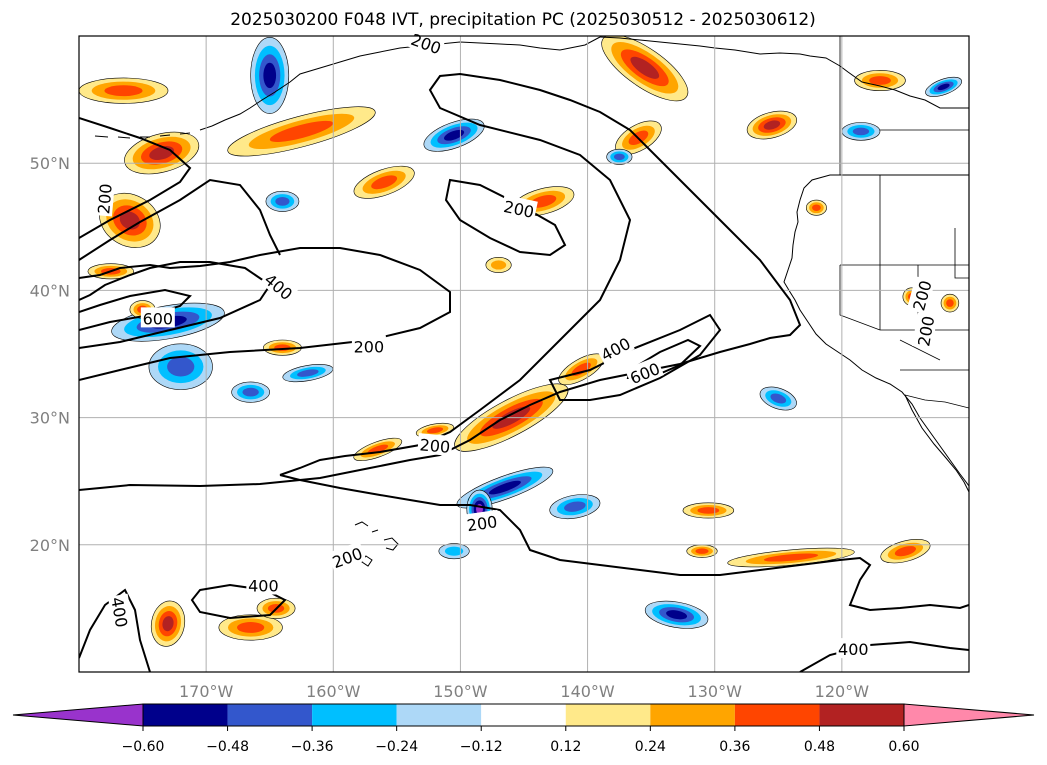 Image resolution: width=1047 pixels, height=765 pixels. What do you see at coordinates (899, 222) in the screenshot?
I see `political-borders` at bounding box center [899, 222].